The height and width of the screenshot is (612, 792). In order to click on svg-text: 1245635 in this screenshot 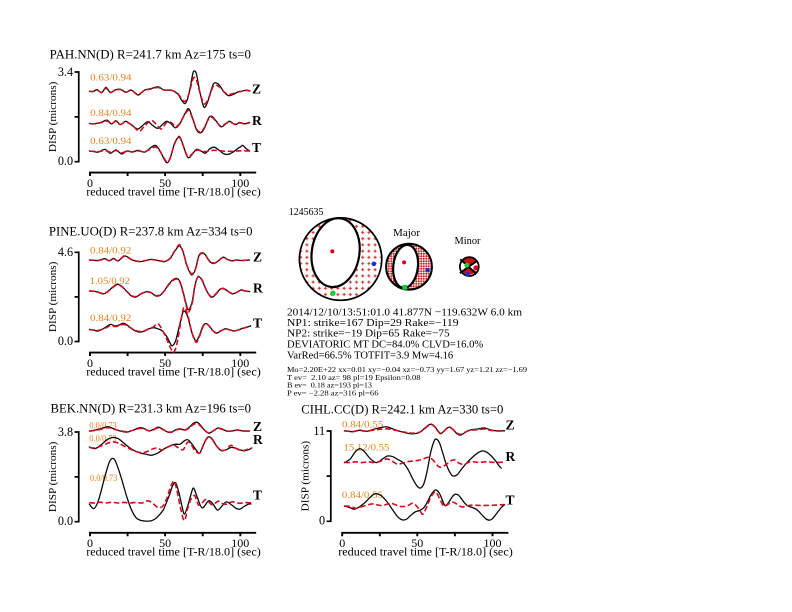, I will do `click(306, 212)`.